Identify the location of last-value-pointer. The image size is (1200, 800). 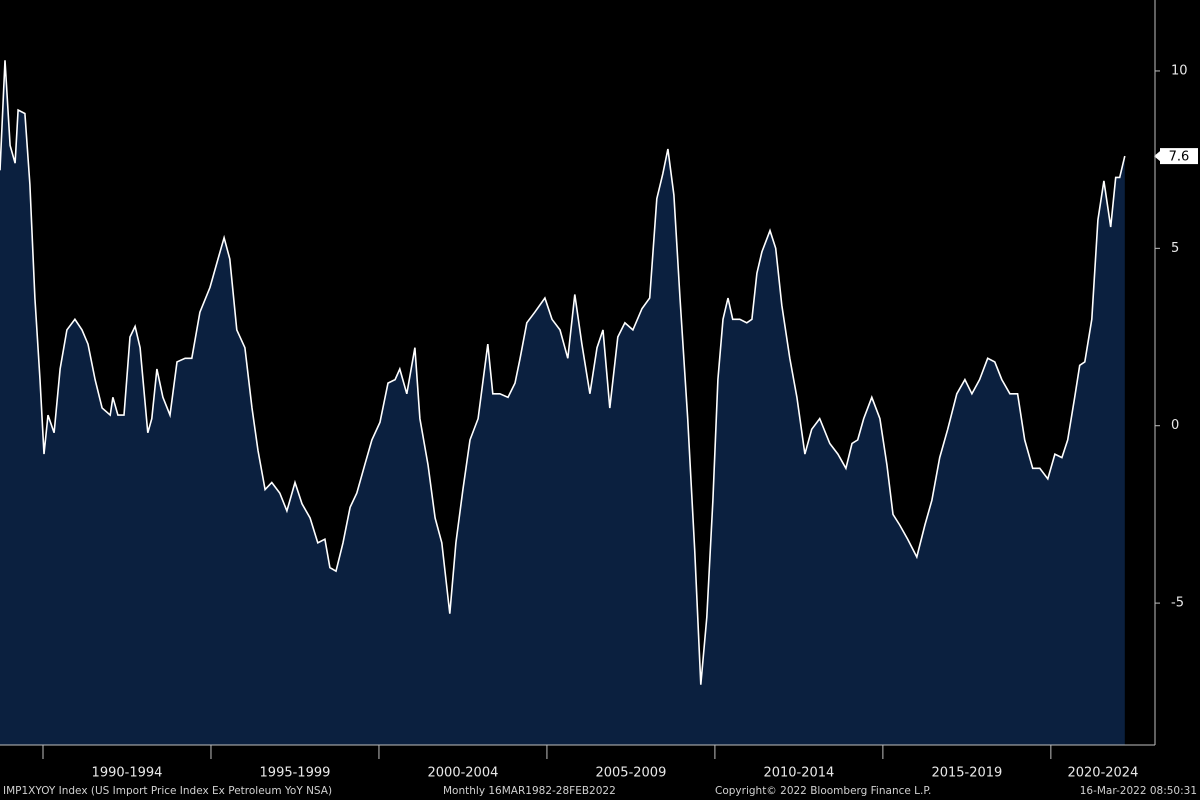
(1157, 156).